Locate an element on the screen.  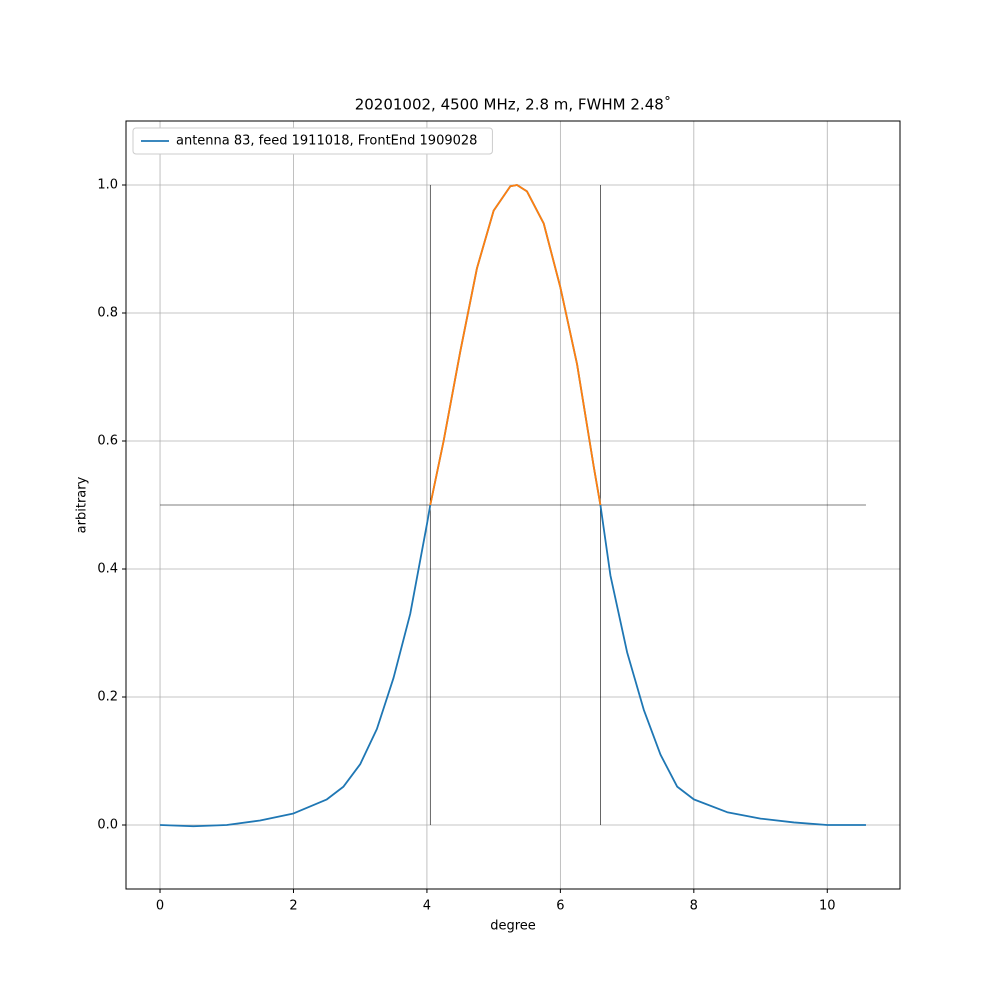
y-axis-label: arbitrary is located at coordinates (82, 504).